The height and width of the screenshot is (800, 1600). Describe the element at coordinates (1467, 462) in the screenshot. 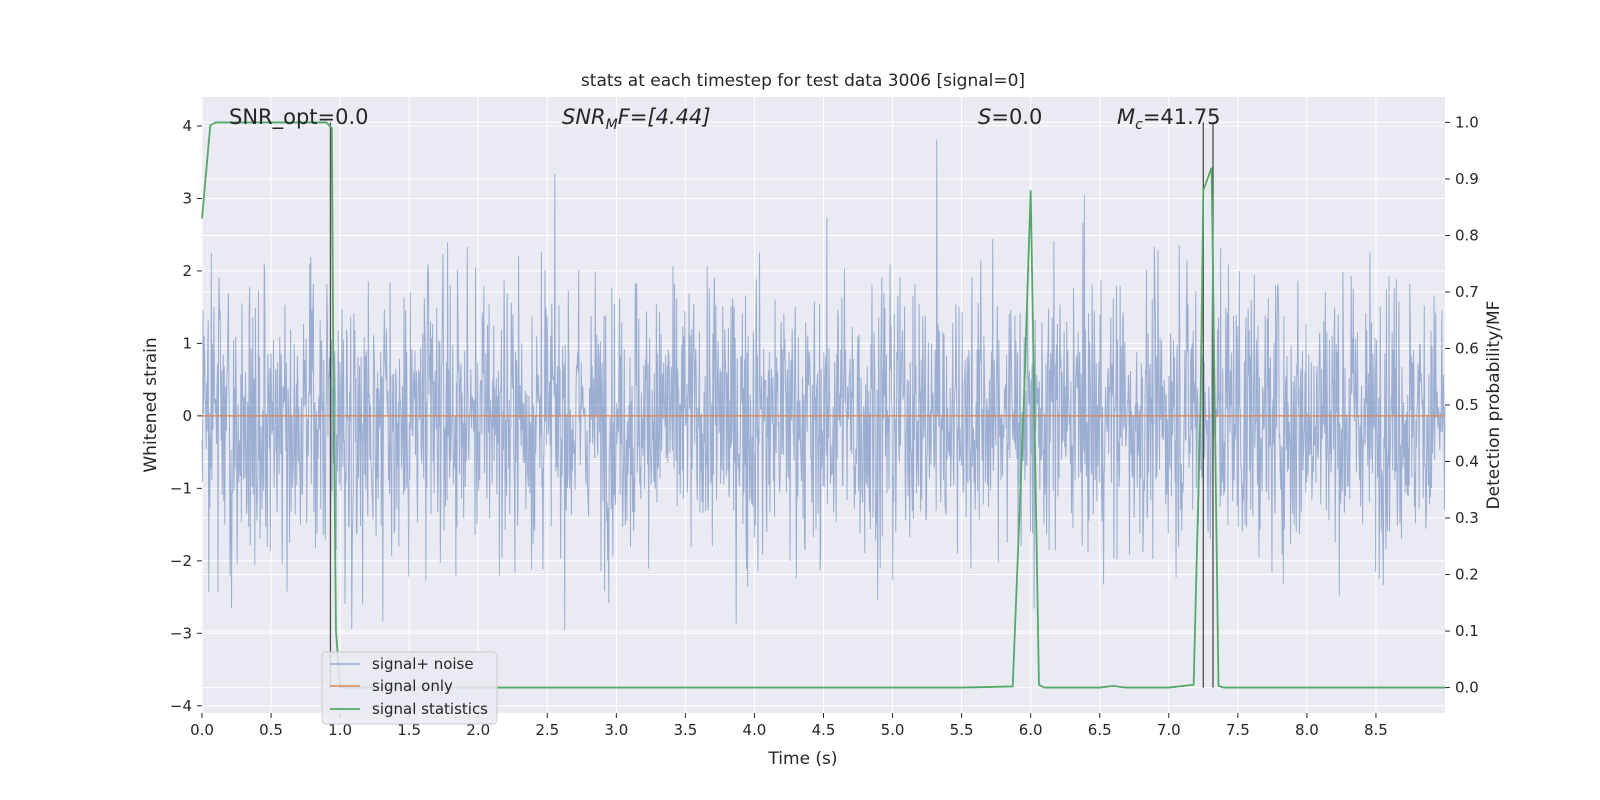

I see `y-right-tick-label: 0.4` at that location.